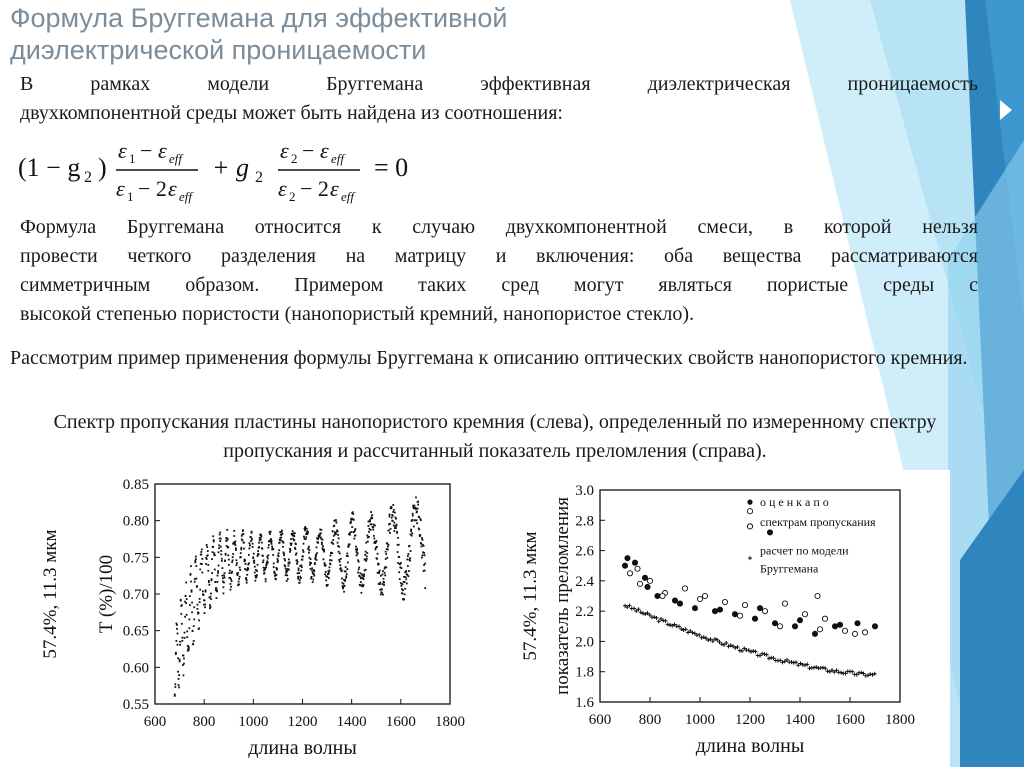 The height and width of the screenshot is (772, 1024). I want to click on play-arrow-icon, so click(1006, 110).